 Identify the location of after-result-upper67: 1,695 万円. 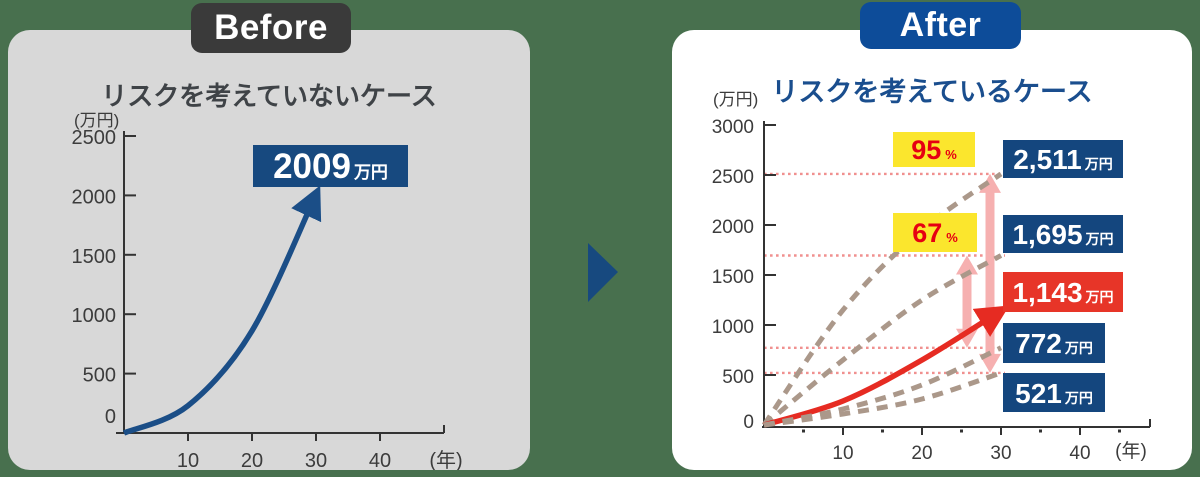
(1063, 234).